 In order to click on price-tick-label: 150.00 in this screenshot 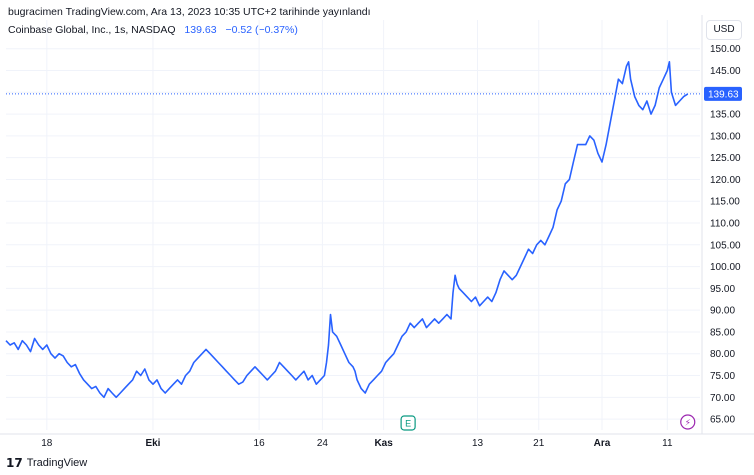, I will do `click(725, 49)`.